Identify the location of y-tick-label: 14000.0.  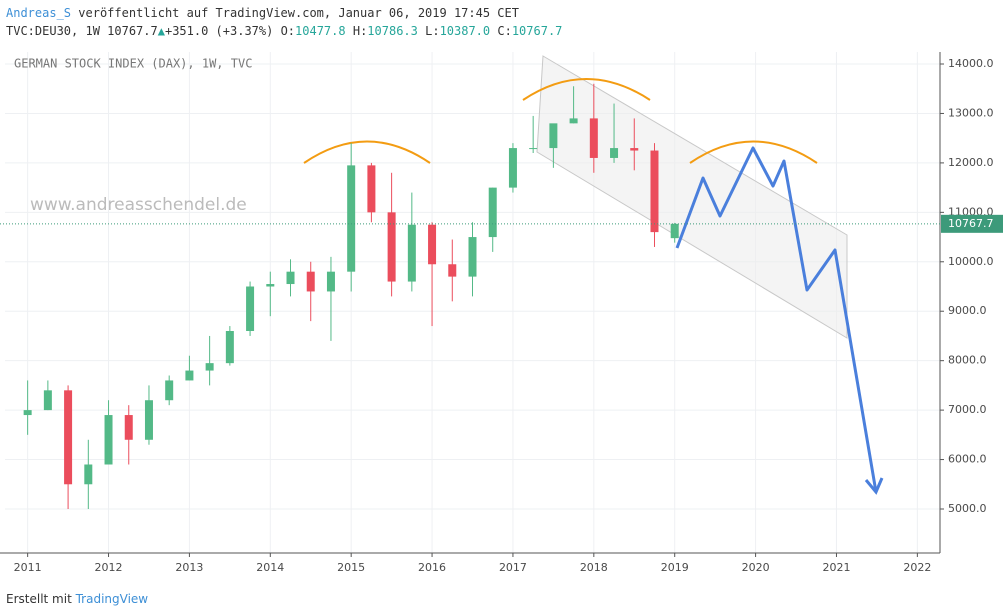
(971, 63).